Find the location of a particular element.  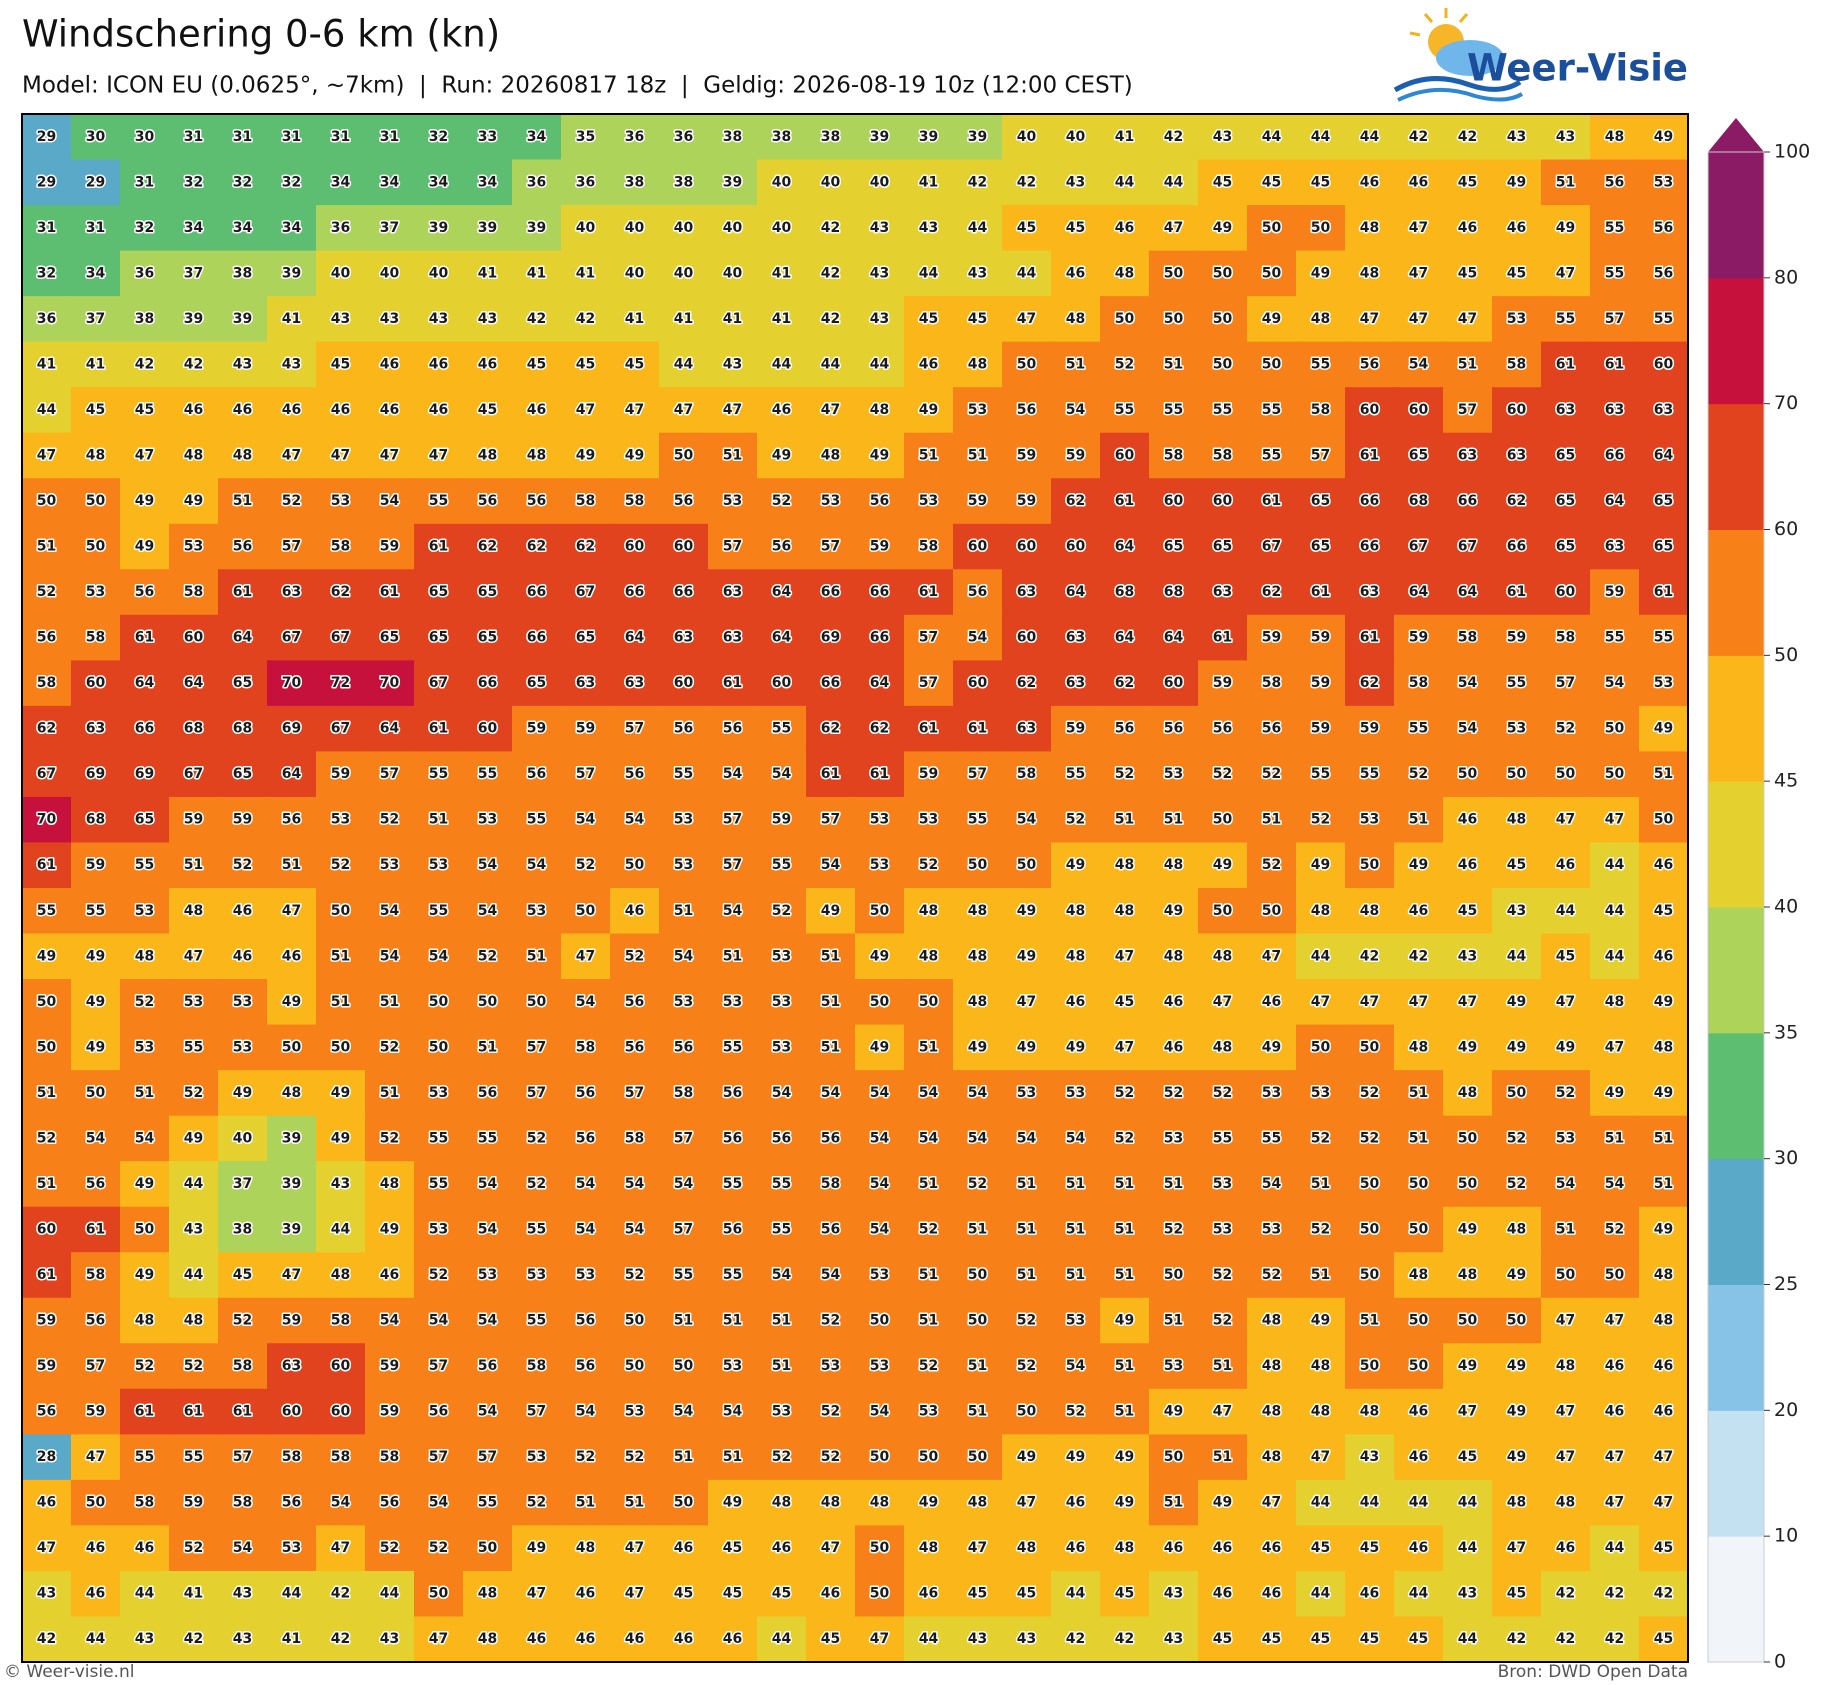

cell-label: 61 is located at coordinates (1663, 592).